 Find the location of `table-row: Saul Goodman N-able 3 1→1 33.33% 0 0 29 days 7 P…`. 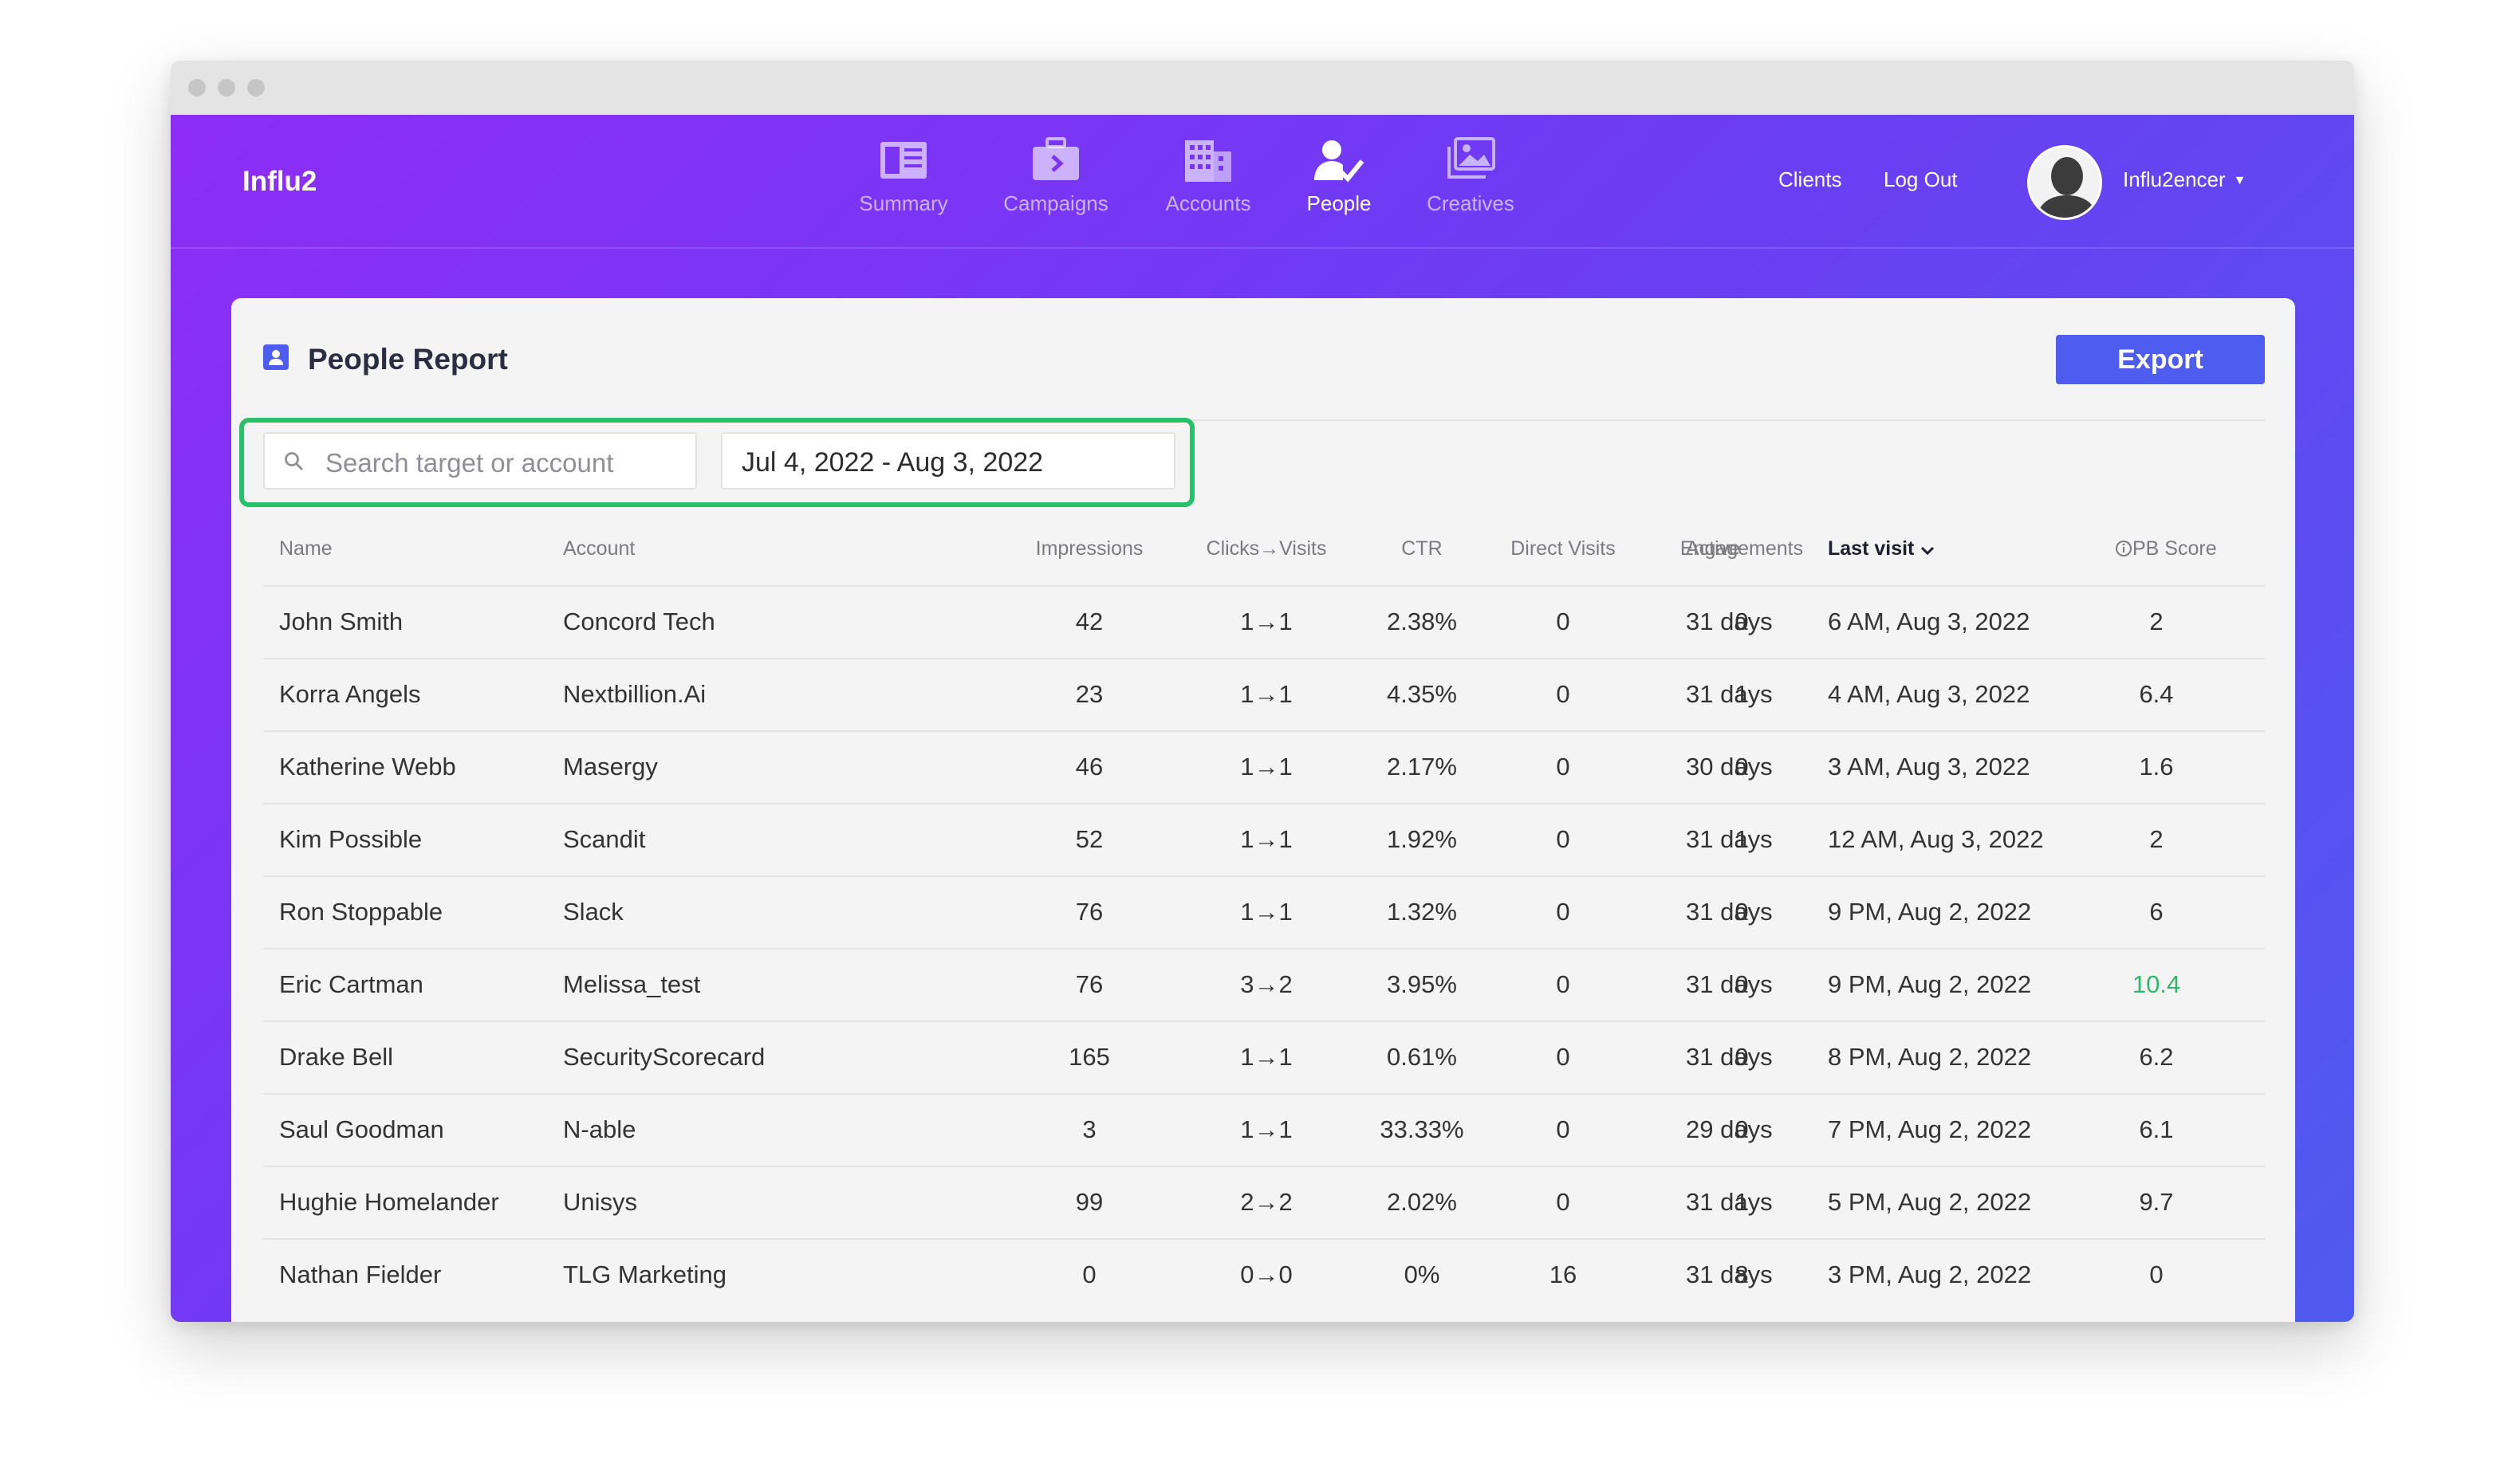

table-row: Saul Goodman N-able 3 1→1 33.33% 0 0 29 days 7 P… is located at coordinates (1263, 1131).